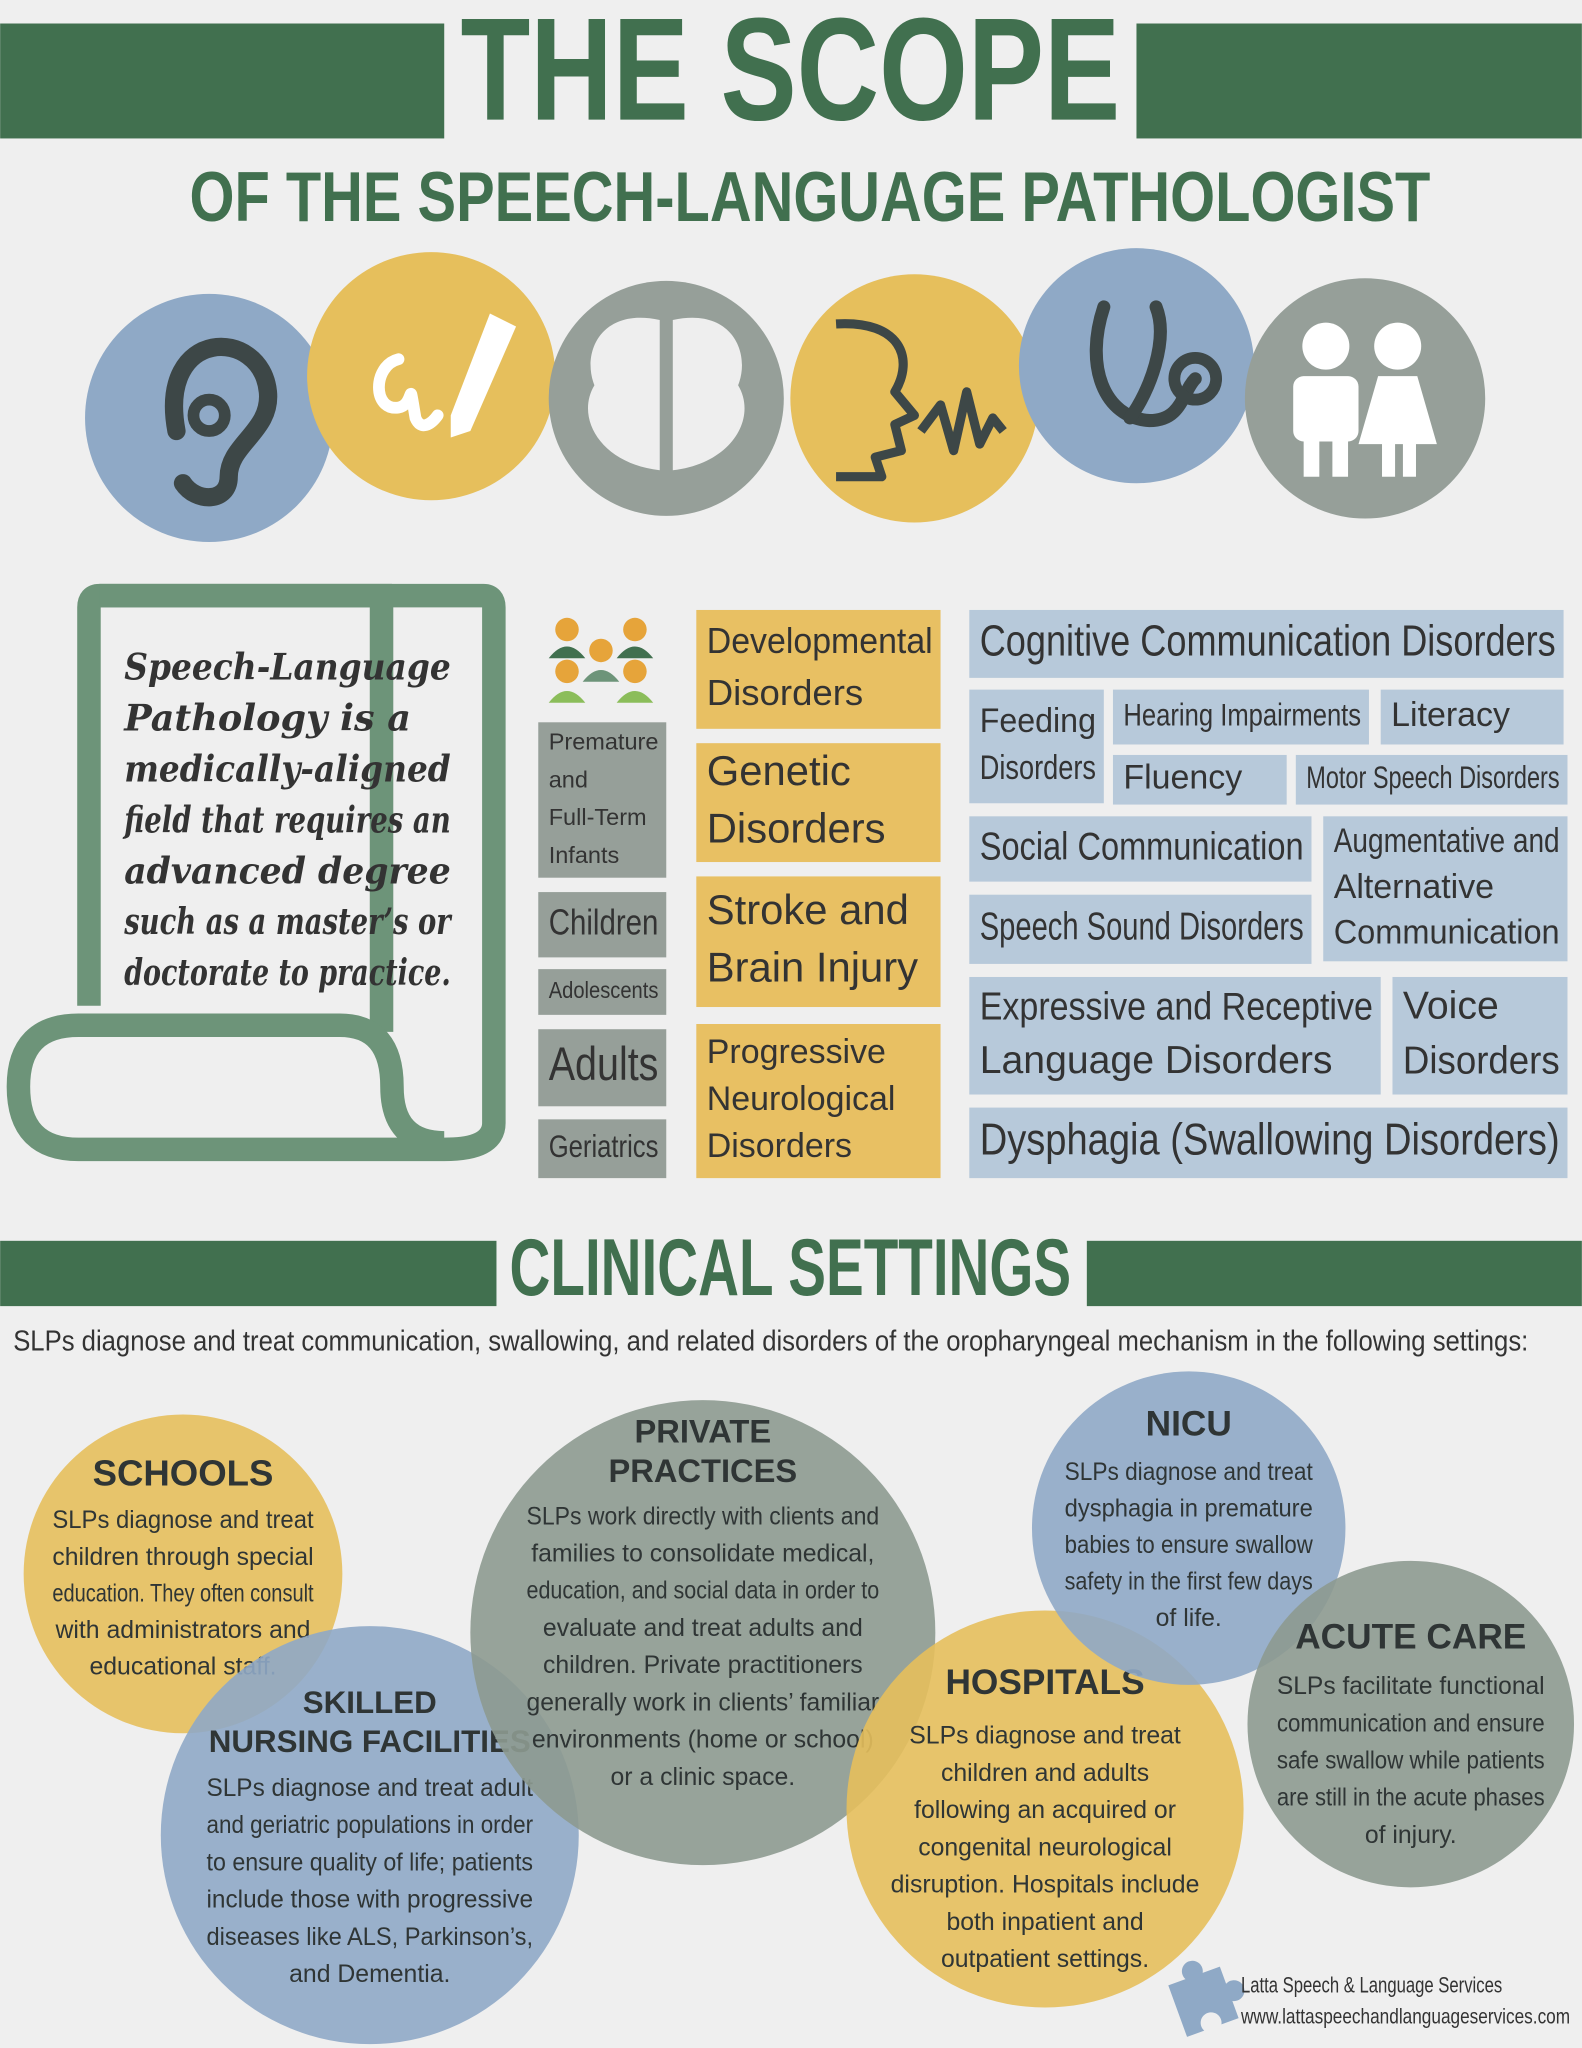 The height and width of the screenshot is (2048, 1582). What do you see at coordinates (370, 1900) in the screenshot?
I see `setting-text: include those with progressive` at bounding box center [370, 1900].